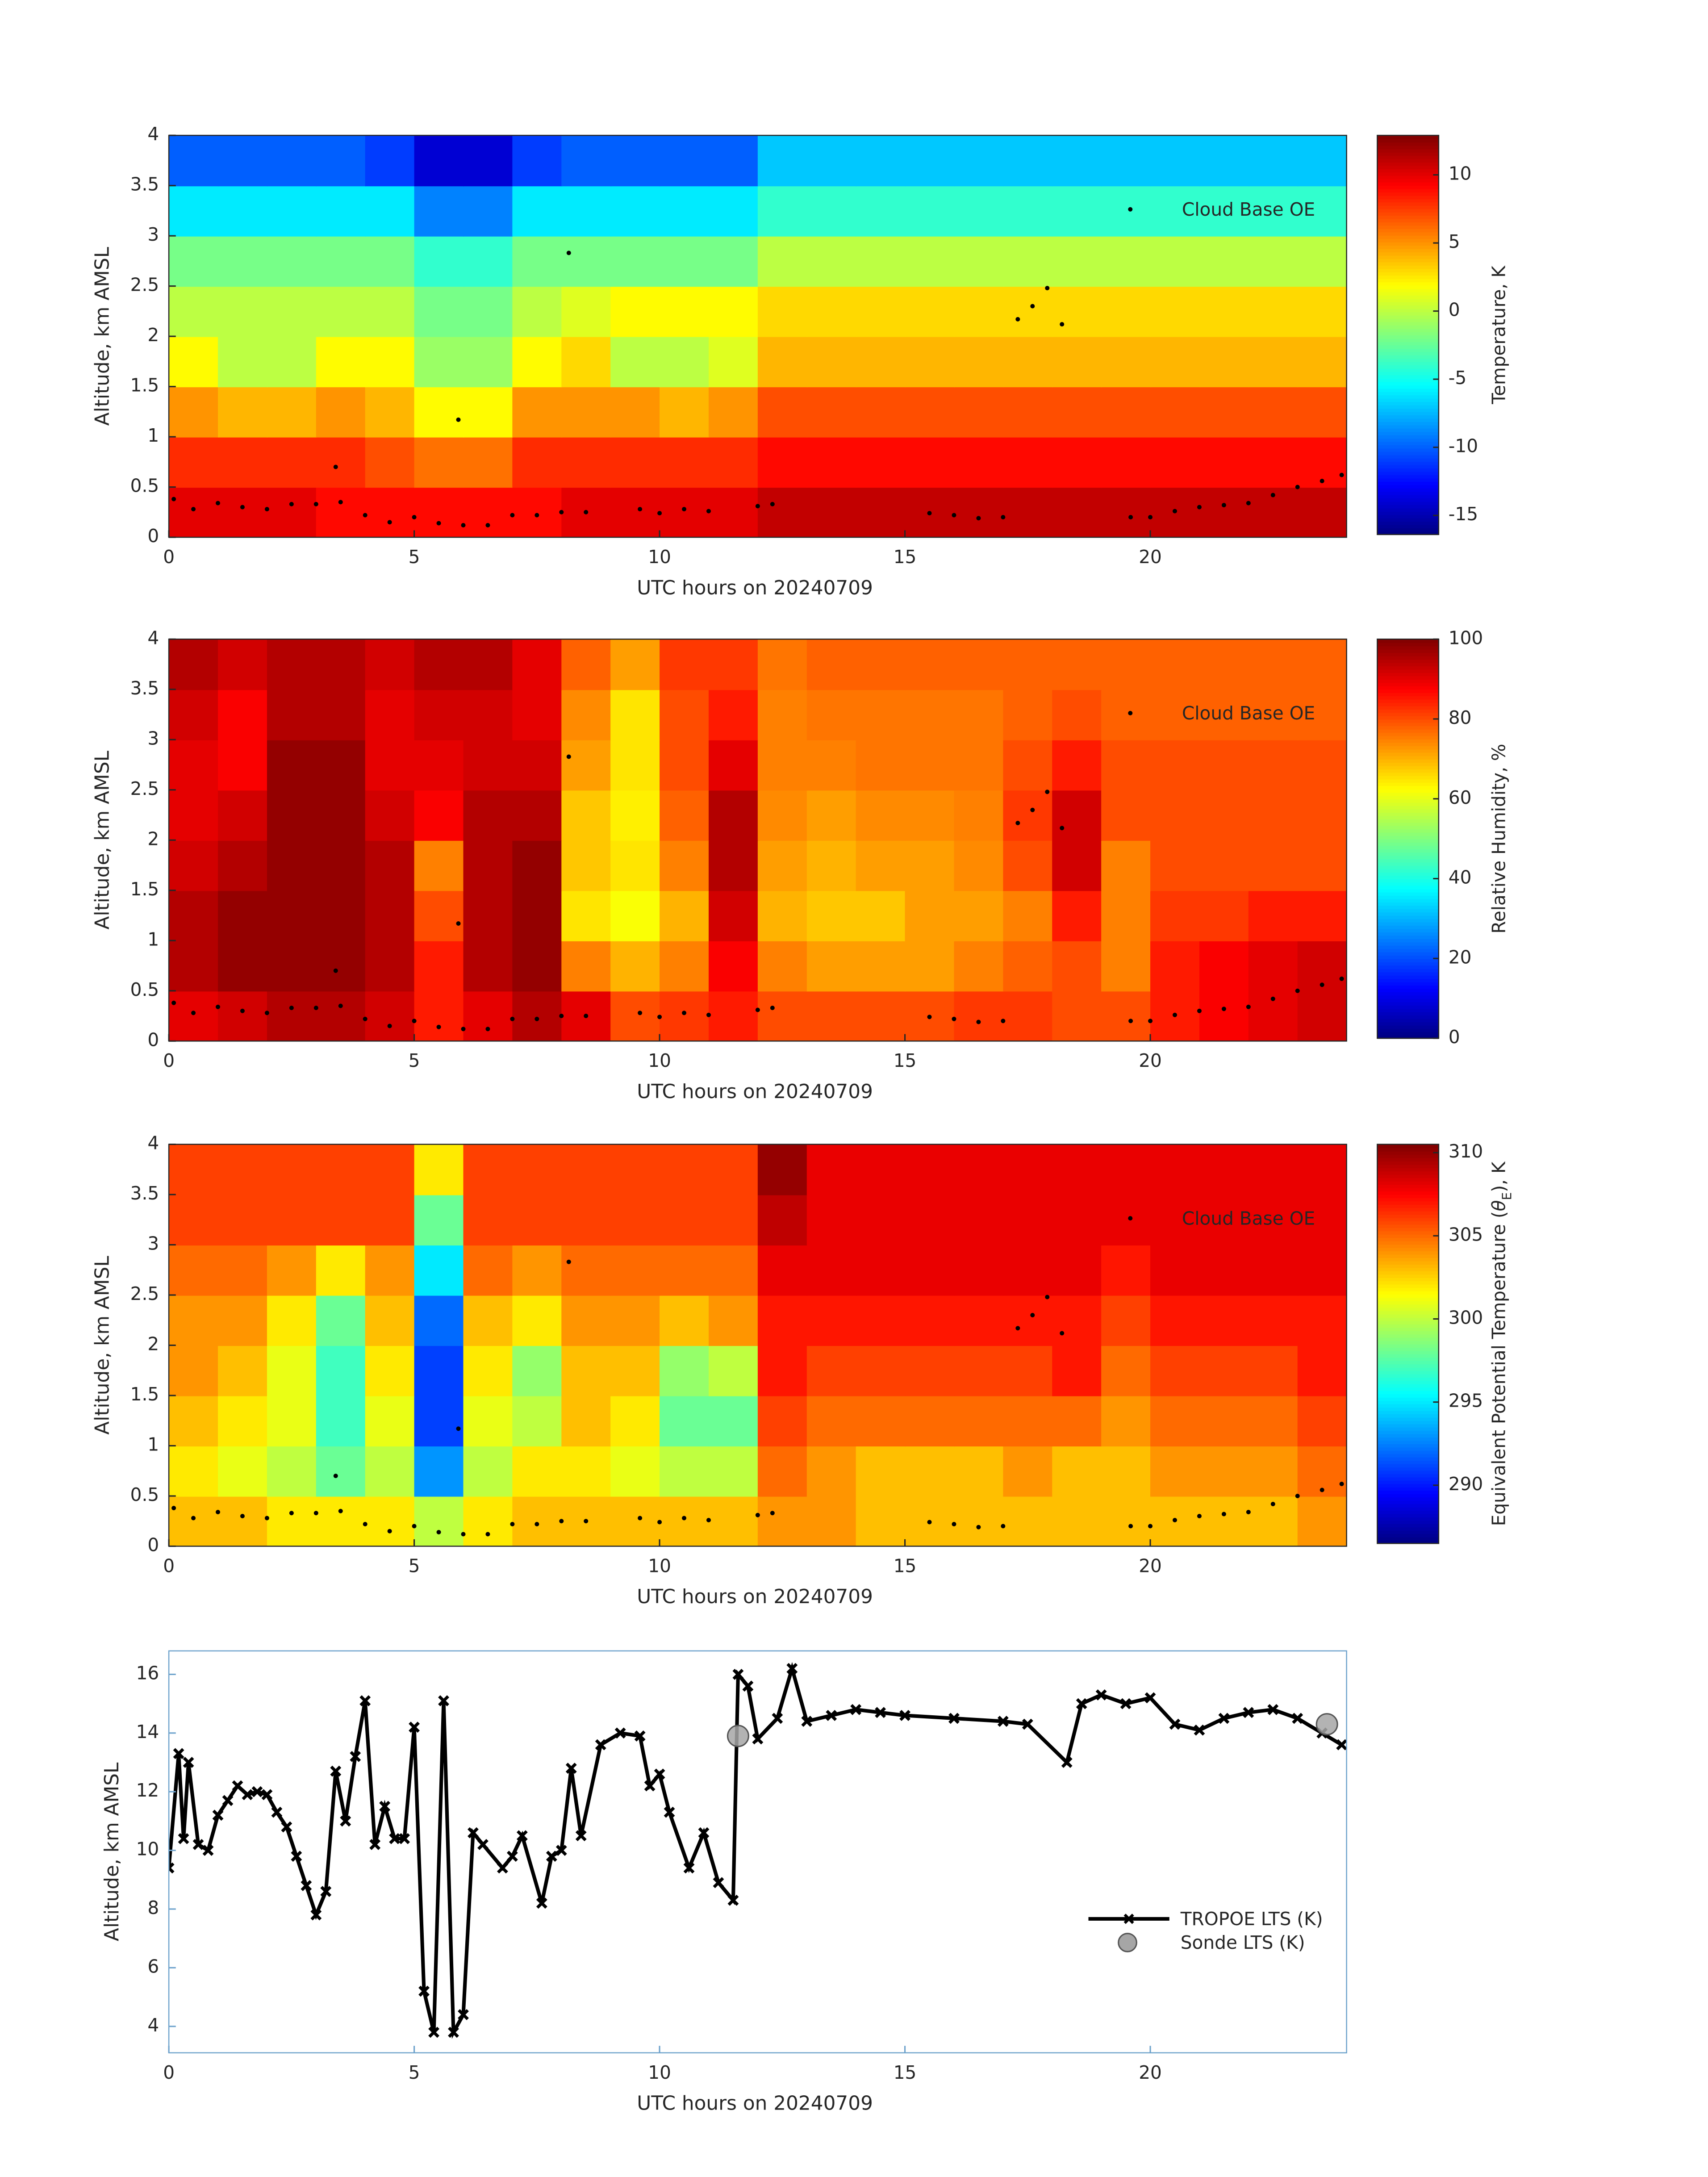 The width and height of the screenshot is (1708, 2177). What do you see at coordinates (1498, 839) in the screenshot?
I see `colorbar-label: Relative Humidity, %` at bounding box center [1498, 839].